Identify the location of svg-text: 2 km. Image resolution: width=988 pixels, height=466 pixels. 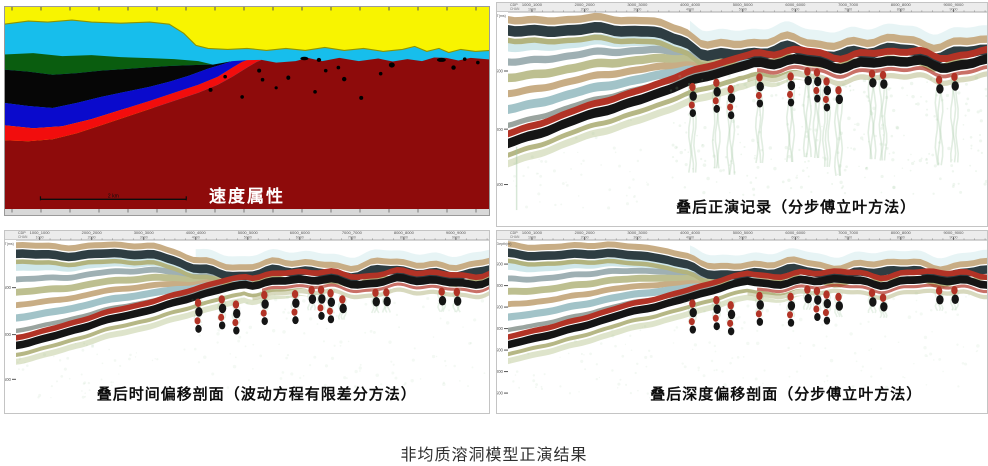
(113, 196).